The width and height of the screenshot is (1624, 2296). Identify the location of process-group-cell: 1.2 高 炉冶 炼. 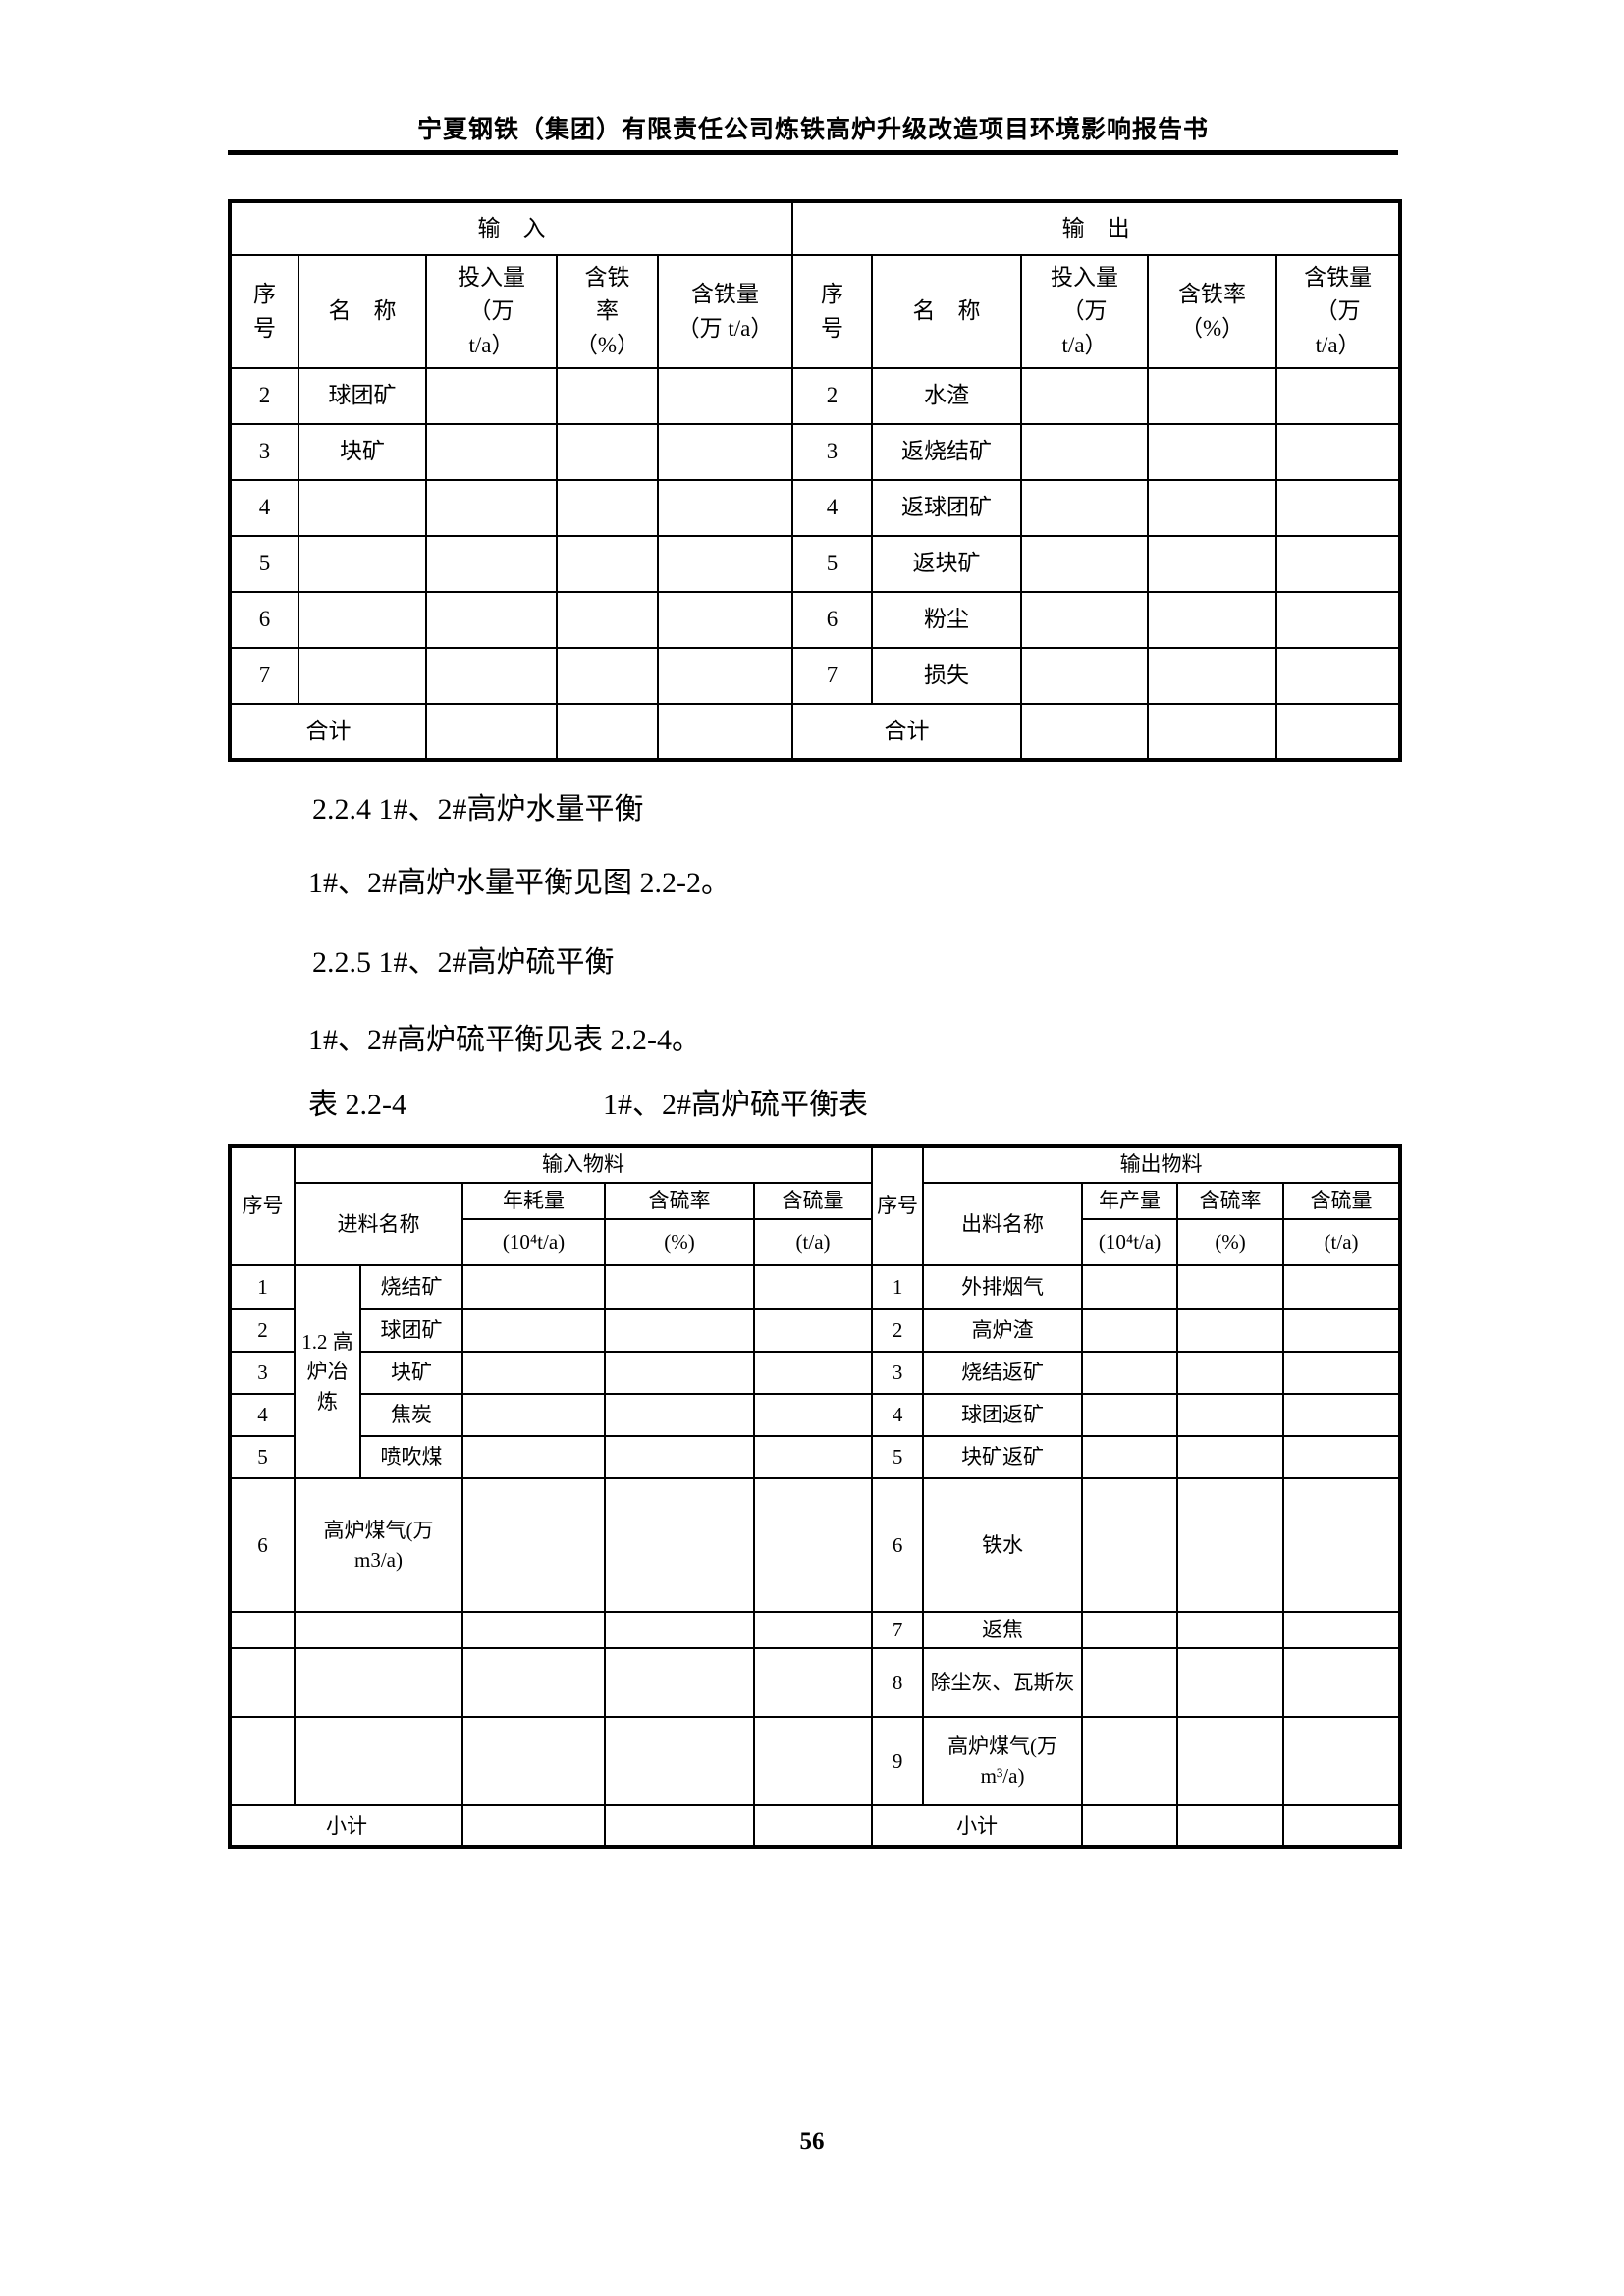
(327, 1371).